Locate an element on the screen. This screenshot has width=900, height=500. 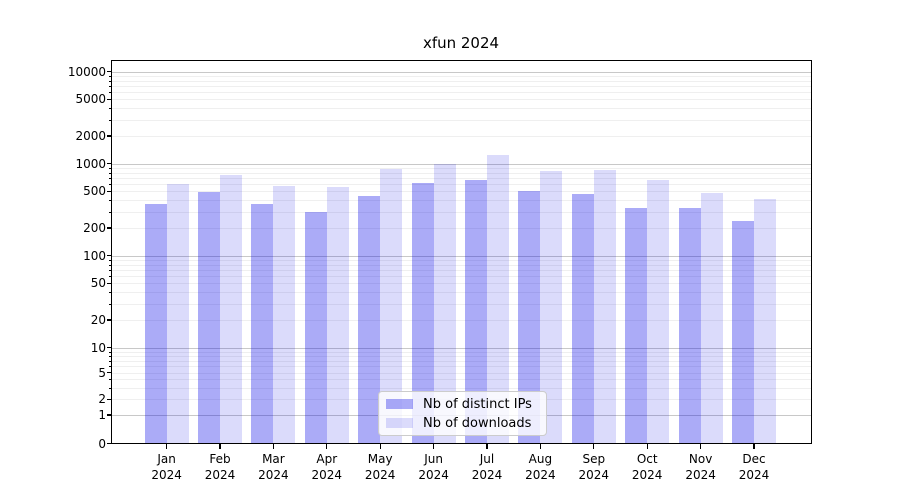
x-tick-jul is located at coordinates (487, 446).